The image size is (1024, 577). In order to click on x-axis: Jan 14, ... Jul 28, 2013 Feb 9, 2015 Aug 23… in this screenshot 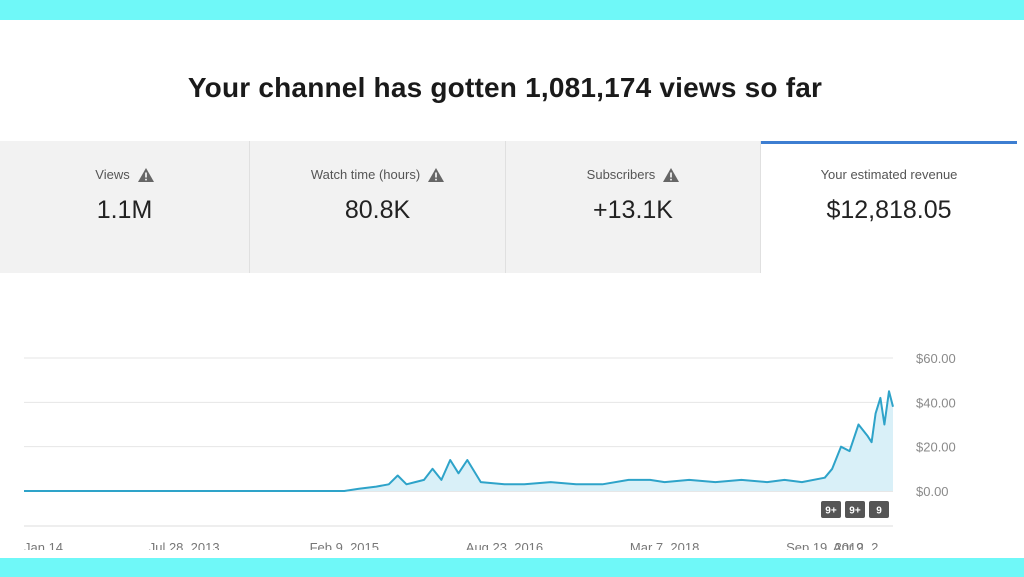, I will do `click(456, 545)`.